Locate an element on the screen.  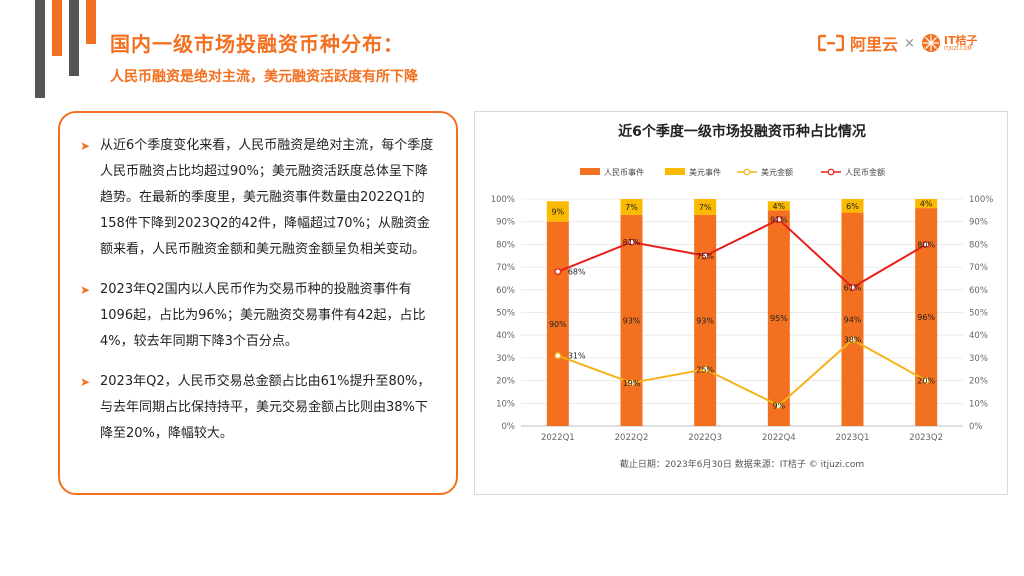
y-tick-label-right: 50% is located at coordinates (978, 314).